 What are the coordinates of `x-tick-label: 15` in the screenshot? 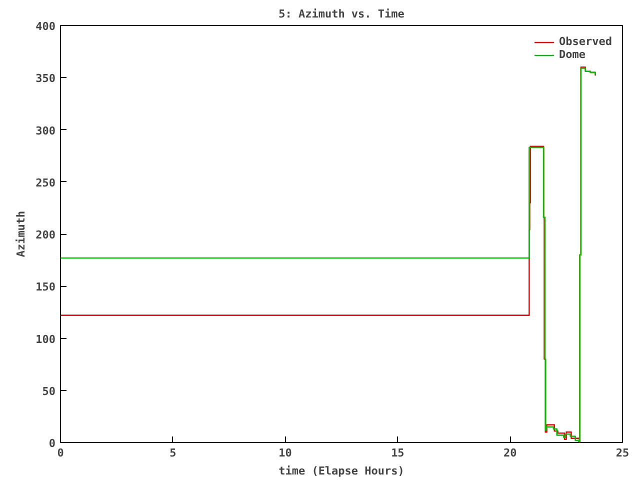 It's located at (397, 453).